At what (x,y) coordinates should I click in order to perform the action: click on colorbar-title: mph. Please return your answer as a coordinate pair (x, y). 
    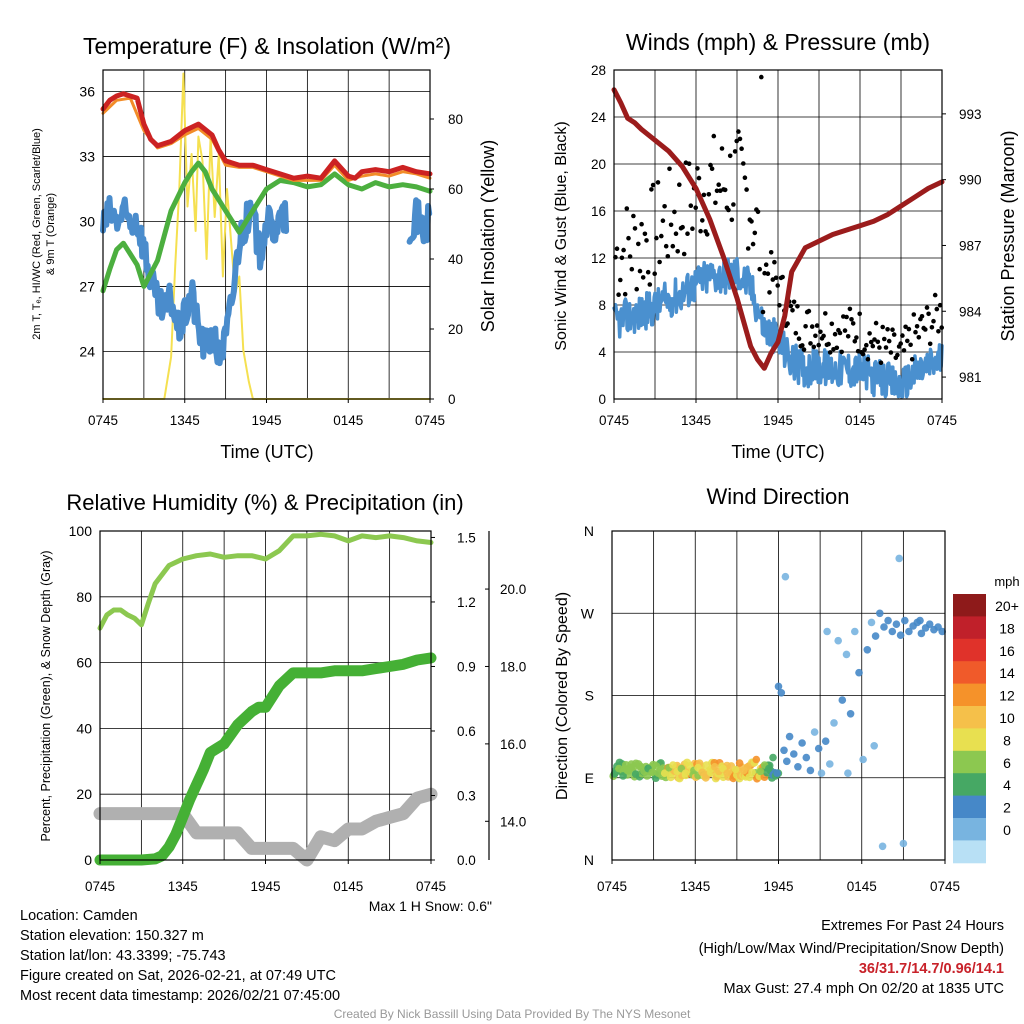
    Looking at the image, I should click on (1006, 581).